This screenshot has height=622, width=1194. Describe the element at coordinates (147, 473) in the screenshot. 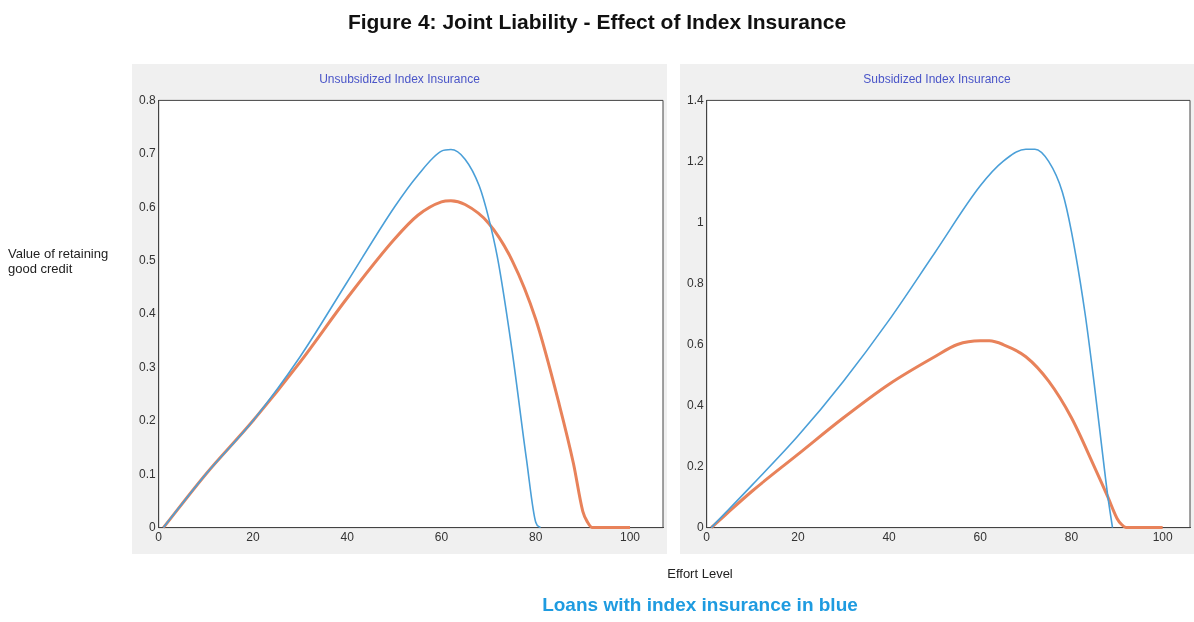

I see `y-tick-label: 0.1` at that location.